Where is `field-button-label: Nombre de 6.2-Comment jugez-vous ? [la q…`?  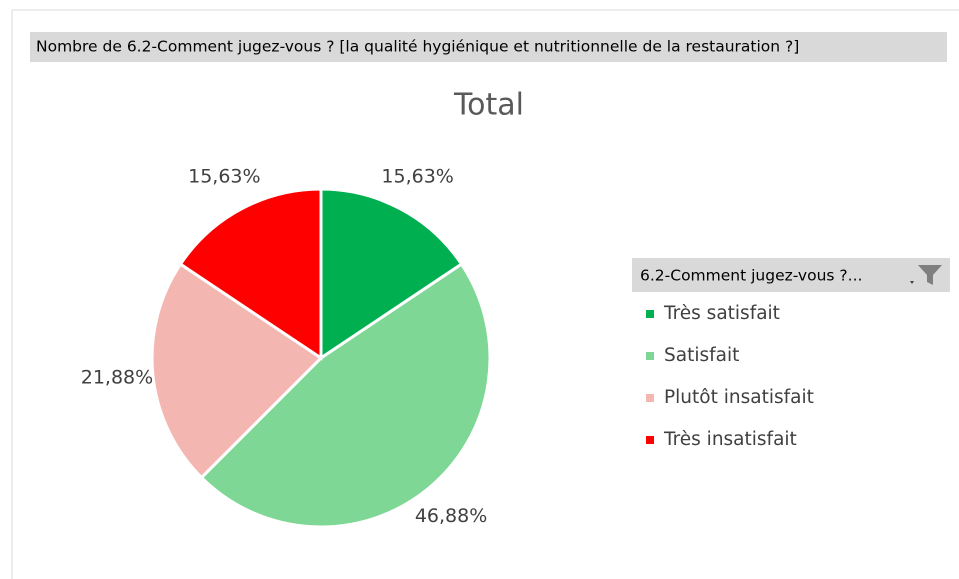 field-button-label: Nombre de 6.2-Comment jugez-vous ? [la q… is located at coordinates (417, 47).